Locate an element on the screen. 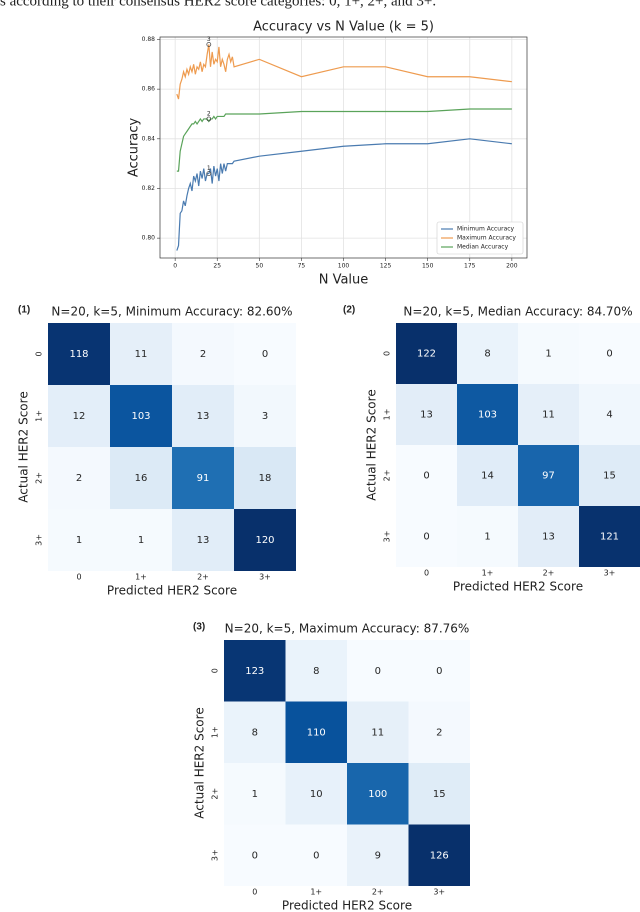 The width and height of the screenshot is (640, 912). cell-value: 18 is located at coordinates (265, 478).